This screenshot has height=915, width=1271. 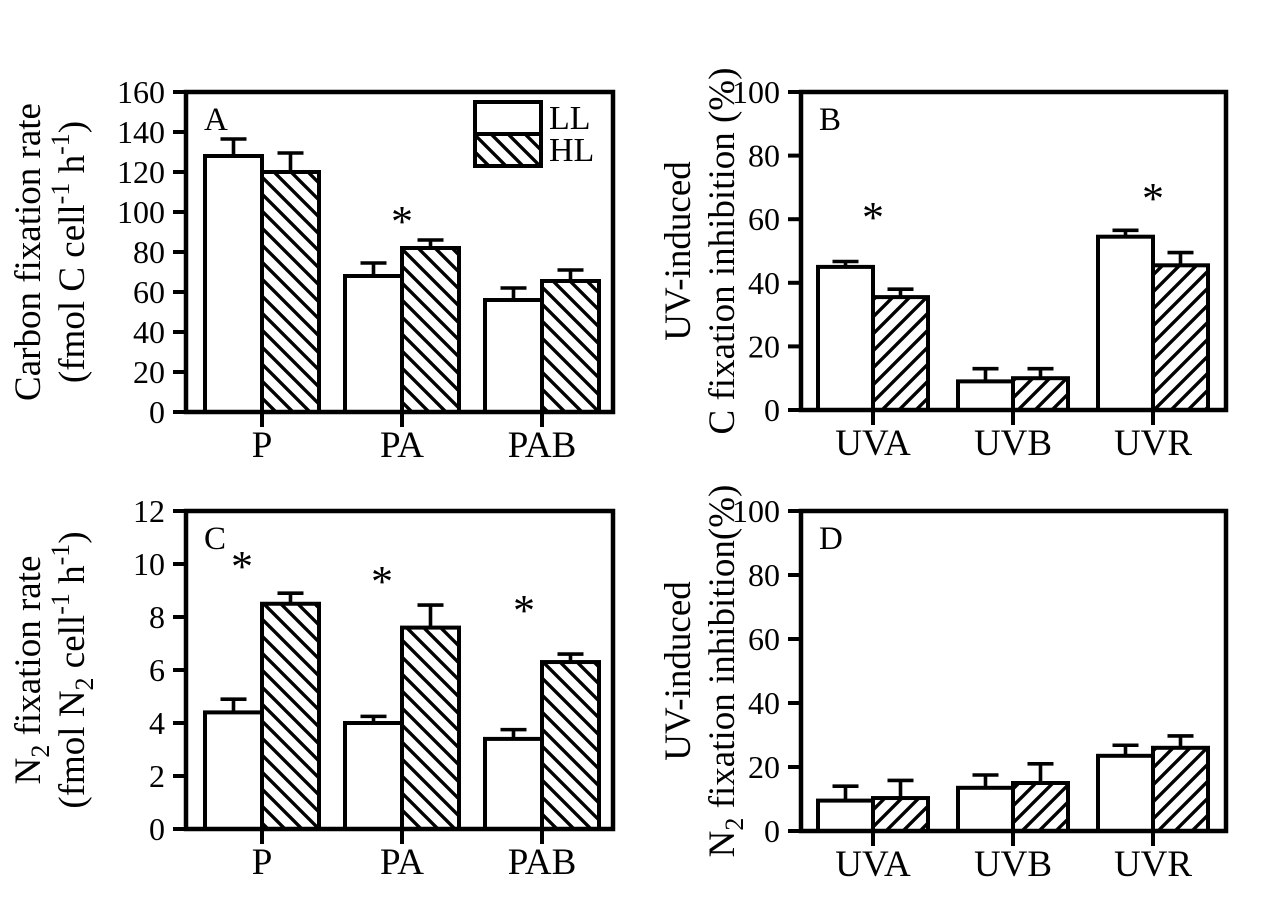 What do you see at coordinates (985, 374) in the screenshot?
I see `error-bar-B-UVB-LL` at bounding box center [985, 374].